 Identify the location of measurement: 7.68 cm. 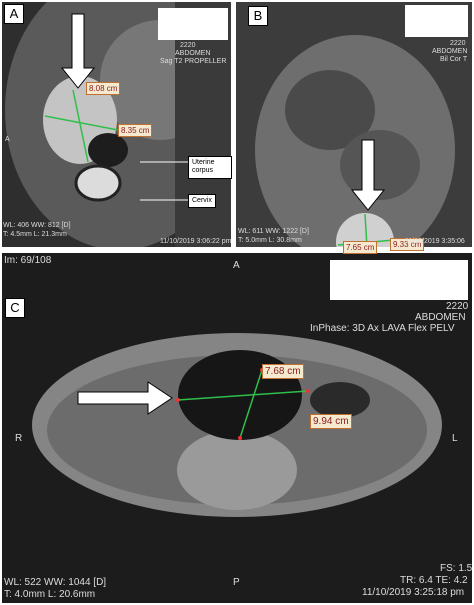
(283, 371).